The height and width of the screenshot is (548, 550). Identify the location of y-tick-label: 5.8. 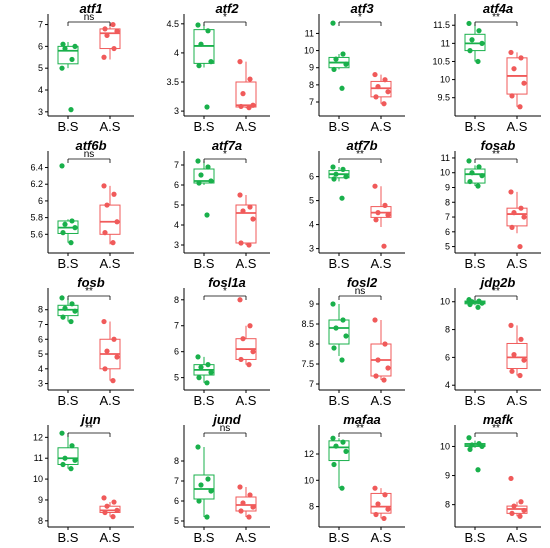
(36, 218).